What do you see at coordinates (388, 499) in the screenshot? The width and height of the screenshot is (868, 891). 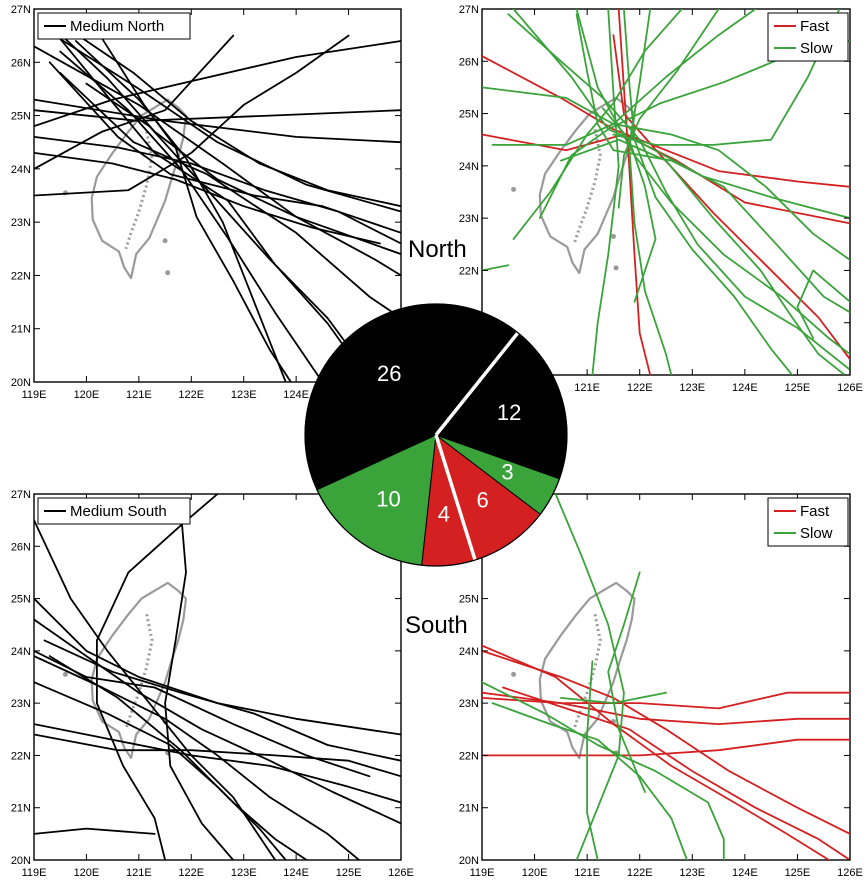 I see `pie-slice-label: 10` at bounding box center [388, 499].